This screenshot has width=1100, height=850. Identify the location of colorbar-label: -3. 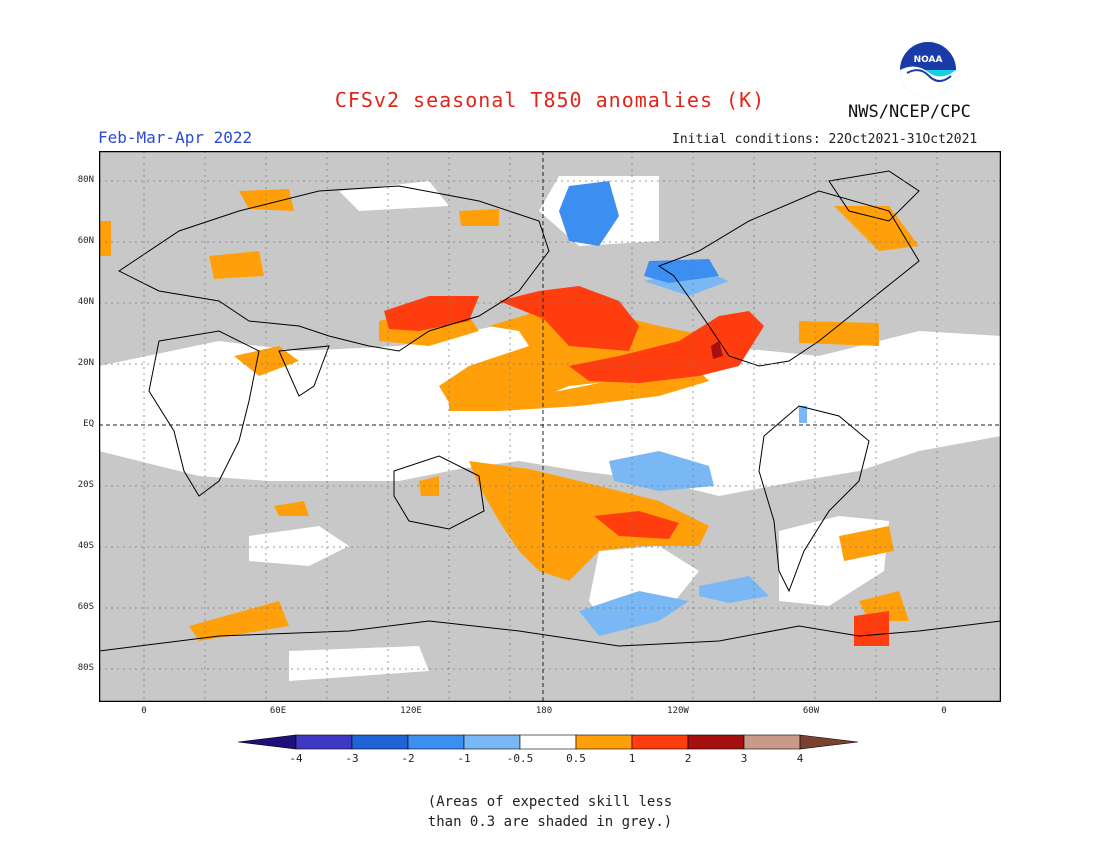
(352, 758).